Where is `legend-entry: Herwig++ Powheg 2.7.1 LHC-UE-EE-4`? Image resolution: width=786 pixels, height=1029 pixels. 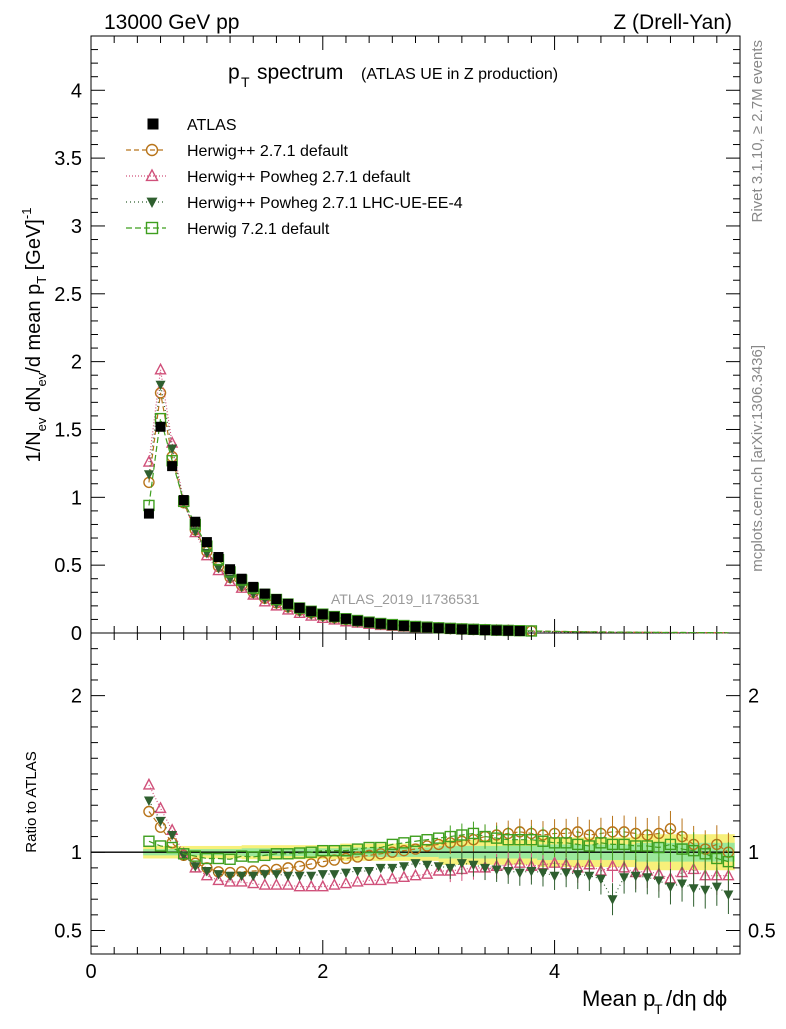 legend-entry: Herwig++ Powheg 2.7.1 LHC-UE-EE-4 is located at coordinates (294, 203).